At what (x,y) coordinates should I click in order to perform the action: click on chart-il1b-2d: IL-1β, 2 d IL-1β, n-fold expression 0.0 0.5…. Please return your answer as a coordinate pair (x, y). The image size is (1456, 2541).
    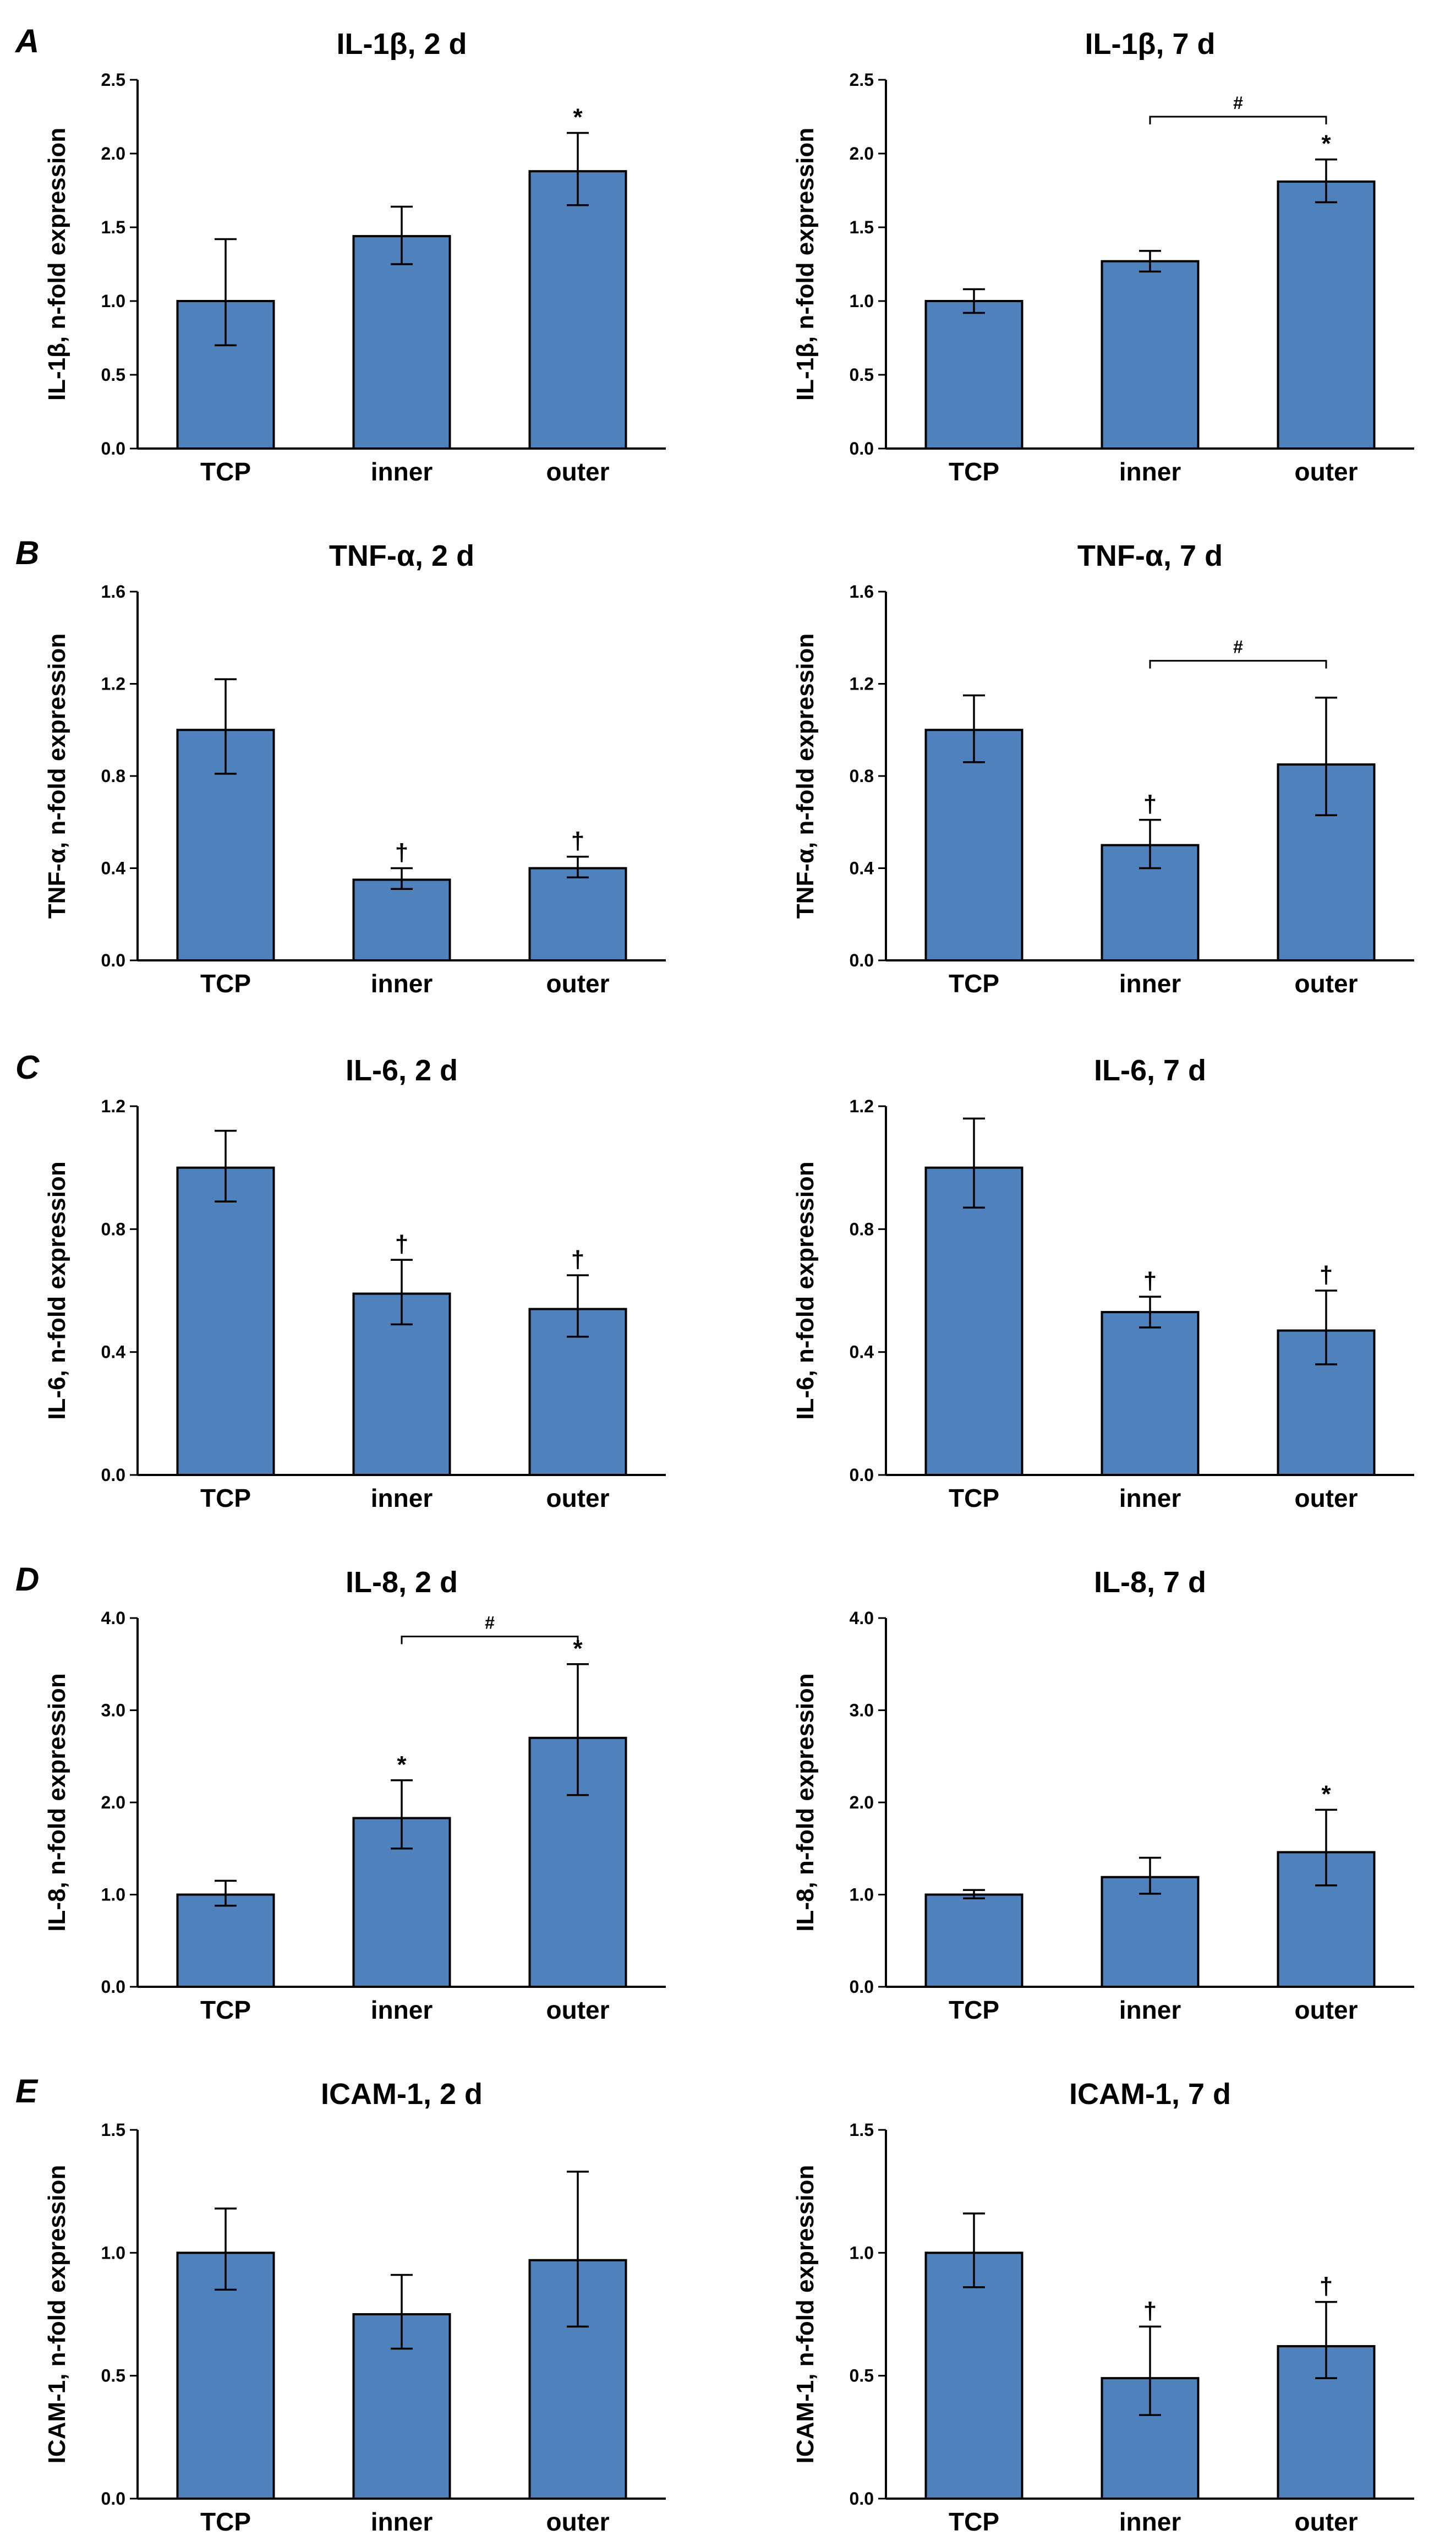
    Looking at the image, I should click on (354, 257).